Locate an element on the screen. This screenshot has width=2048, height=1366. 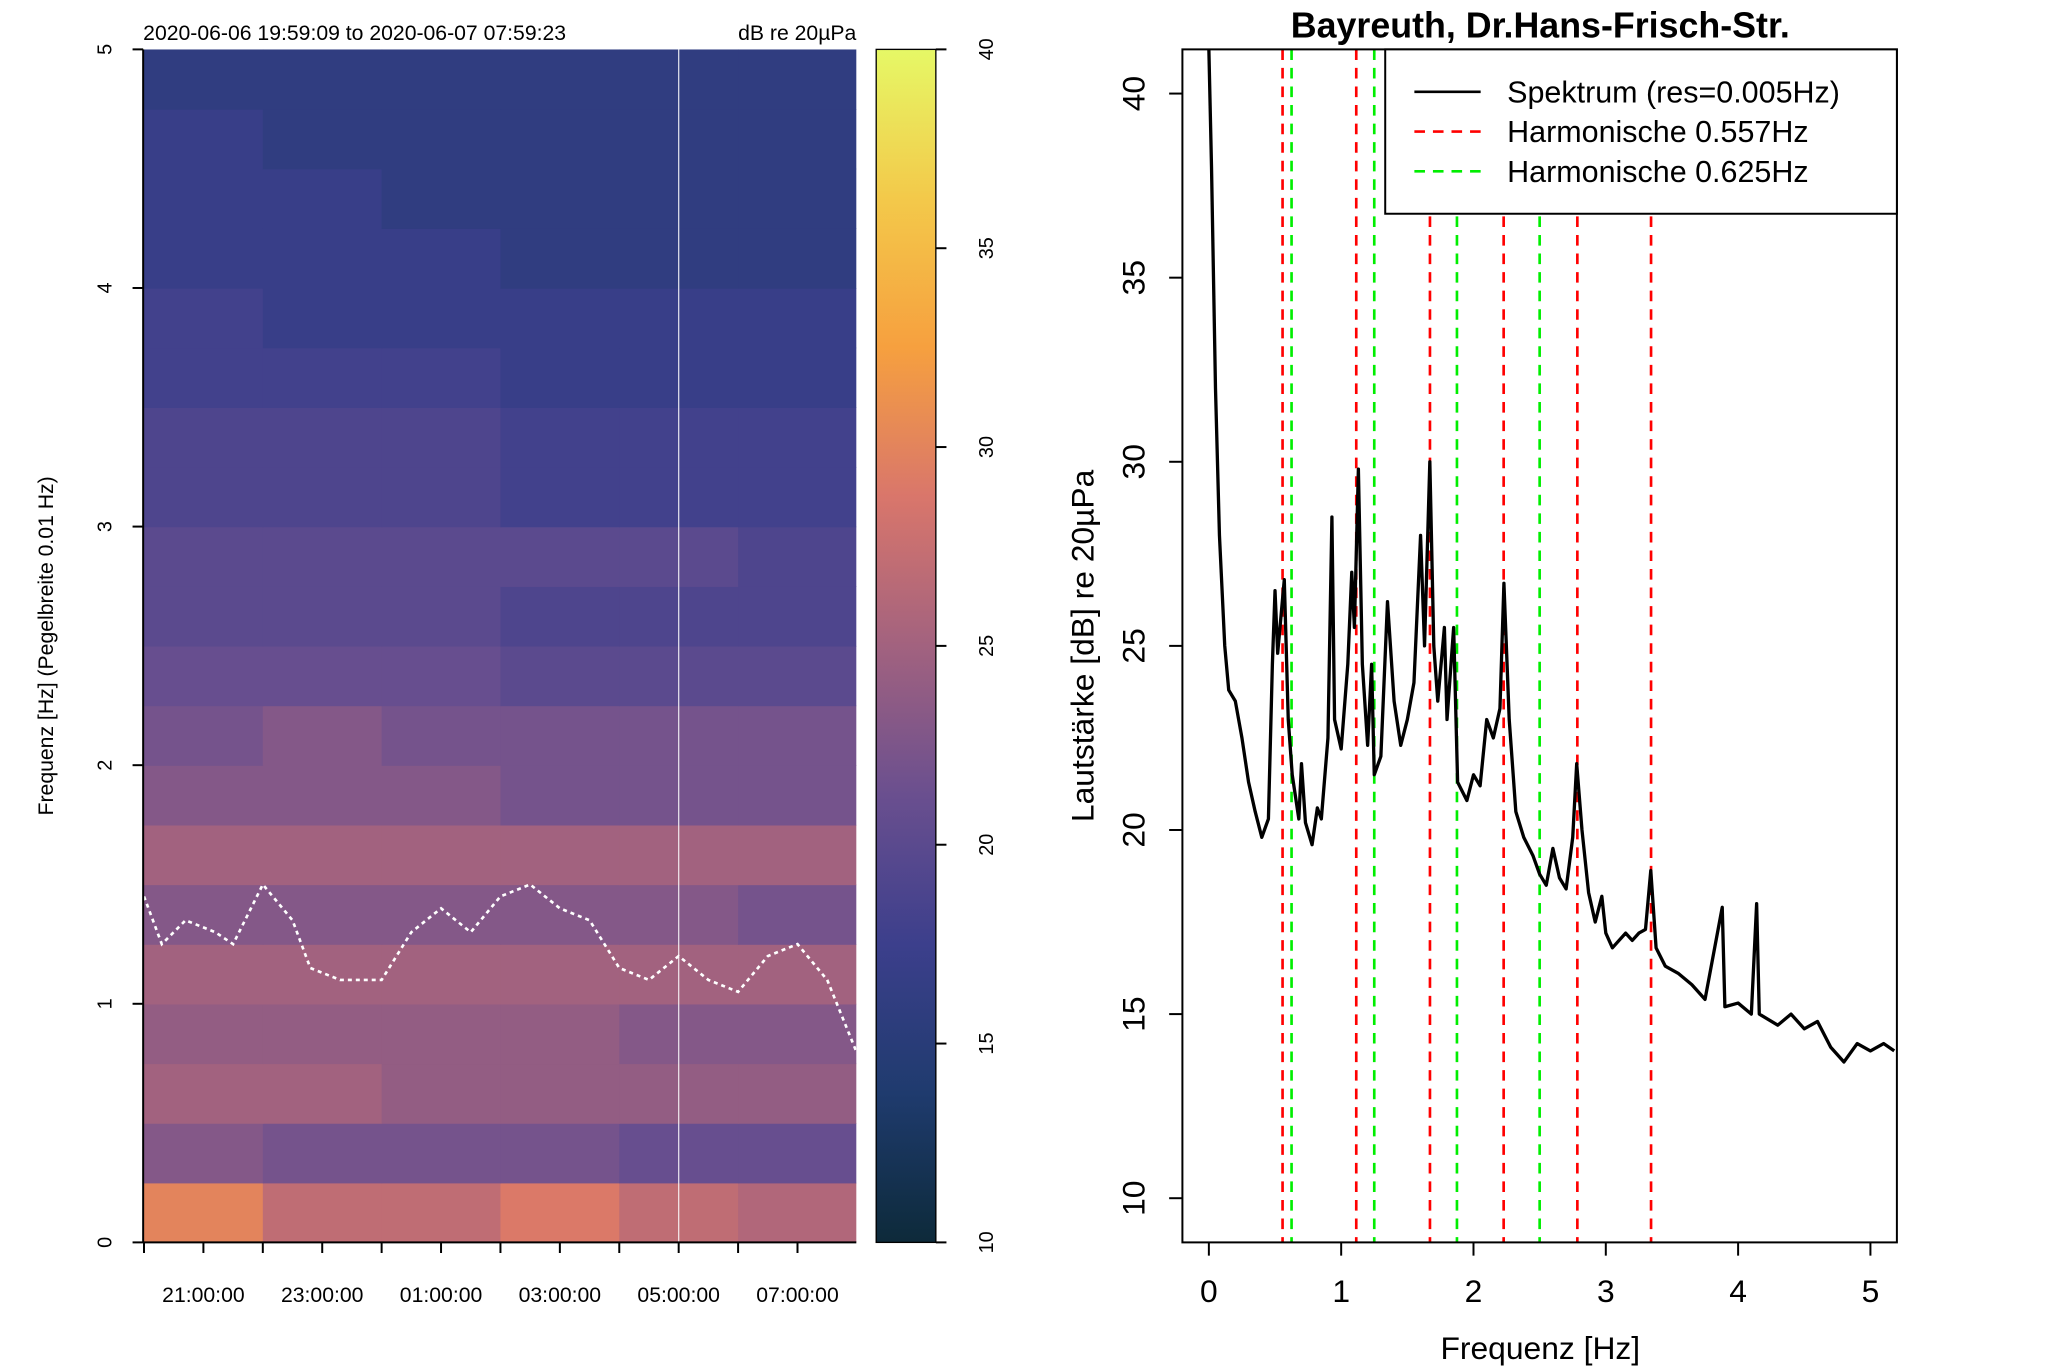
y-axis-label: Frequenz [Hz] (Pegelbreite 0.01 Hz) is located at coordinates (46, 645).